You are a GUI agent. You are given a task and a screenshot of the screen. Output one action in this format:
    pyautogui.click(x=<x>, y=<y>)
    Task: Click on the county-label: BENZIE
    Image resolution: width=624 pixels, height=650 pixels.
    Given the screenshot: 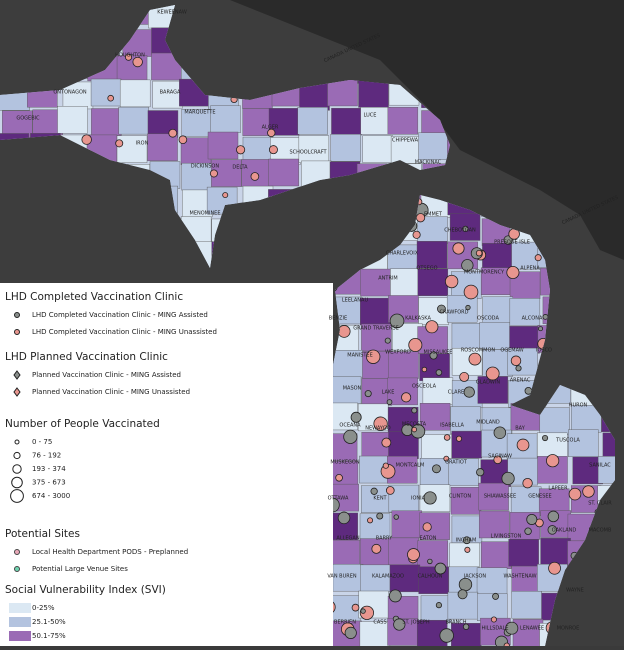 What is the action you would take?
    pyautogui.click(x=338, y=319)
    